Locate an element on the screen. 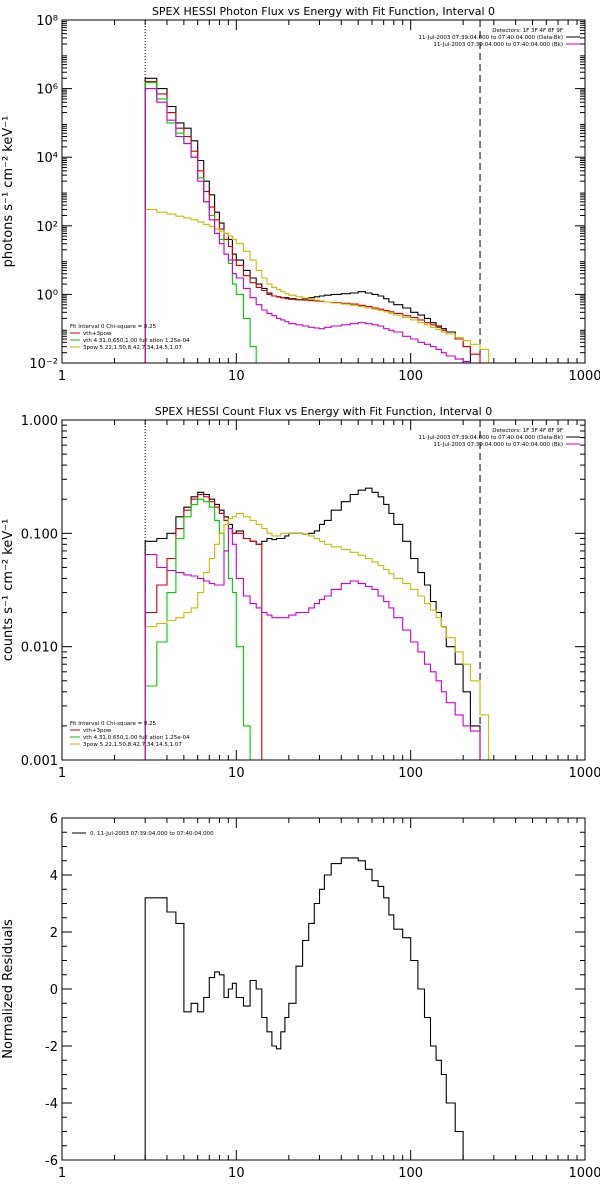 The height and width of the screenshot is (1204, 600). y-axis-label: Normalized Residuals is located at coordinates (8, 989).